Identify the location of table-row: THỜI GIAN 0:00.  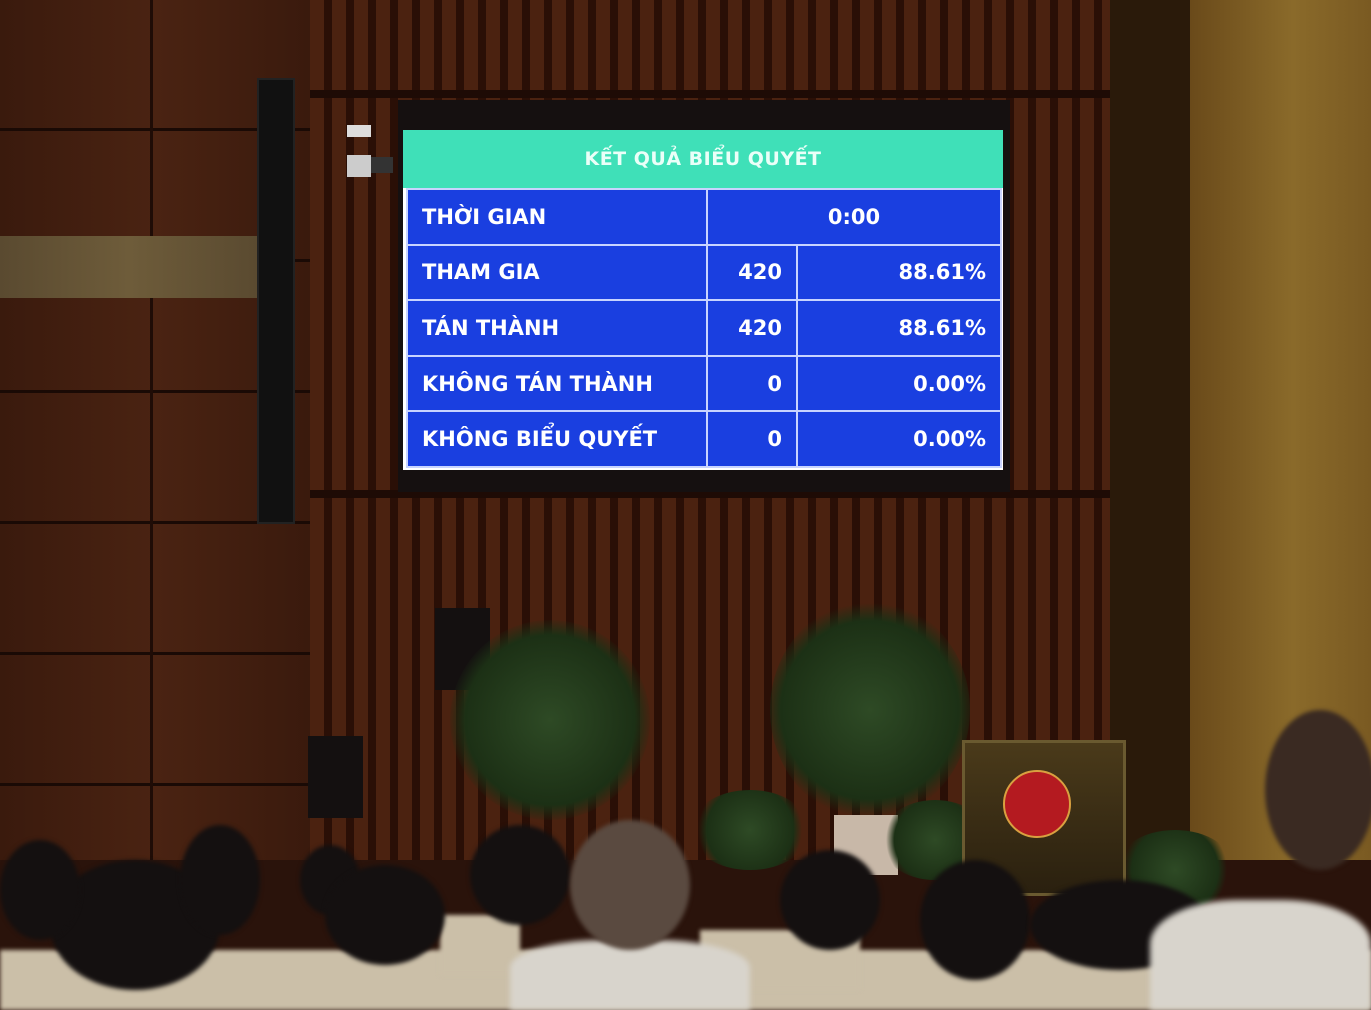
(704, 217).